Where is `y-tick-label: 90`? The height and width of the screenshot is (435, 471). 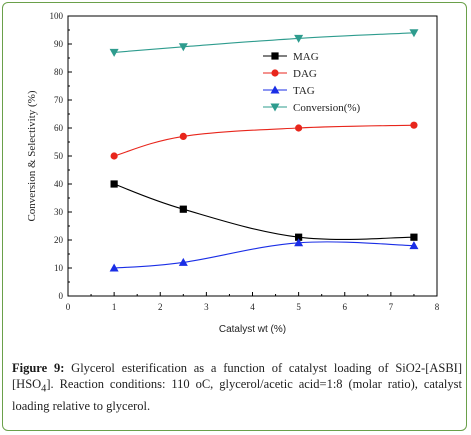 y-tick-label: 90 is located at coordinates (59, 44).